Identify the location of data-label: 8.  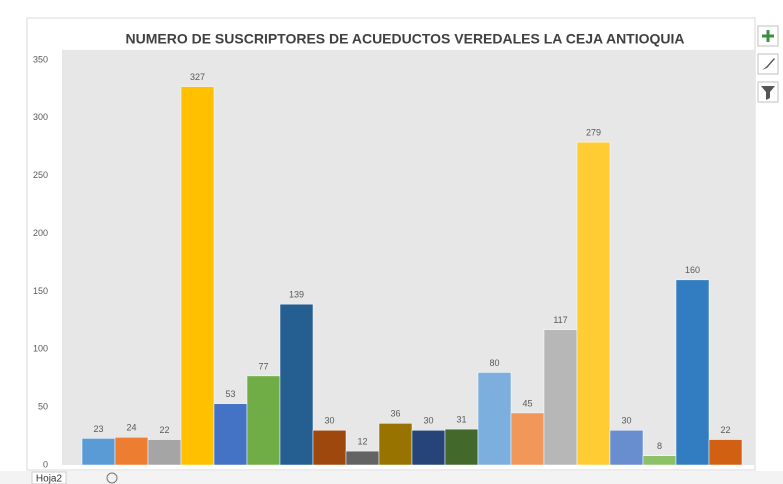
(659, 446).